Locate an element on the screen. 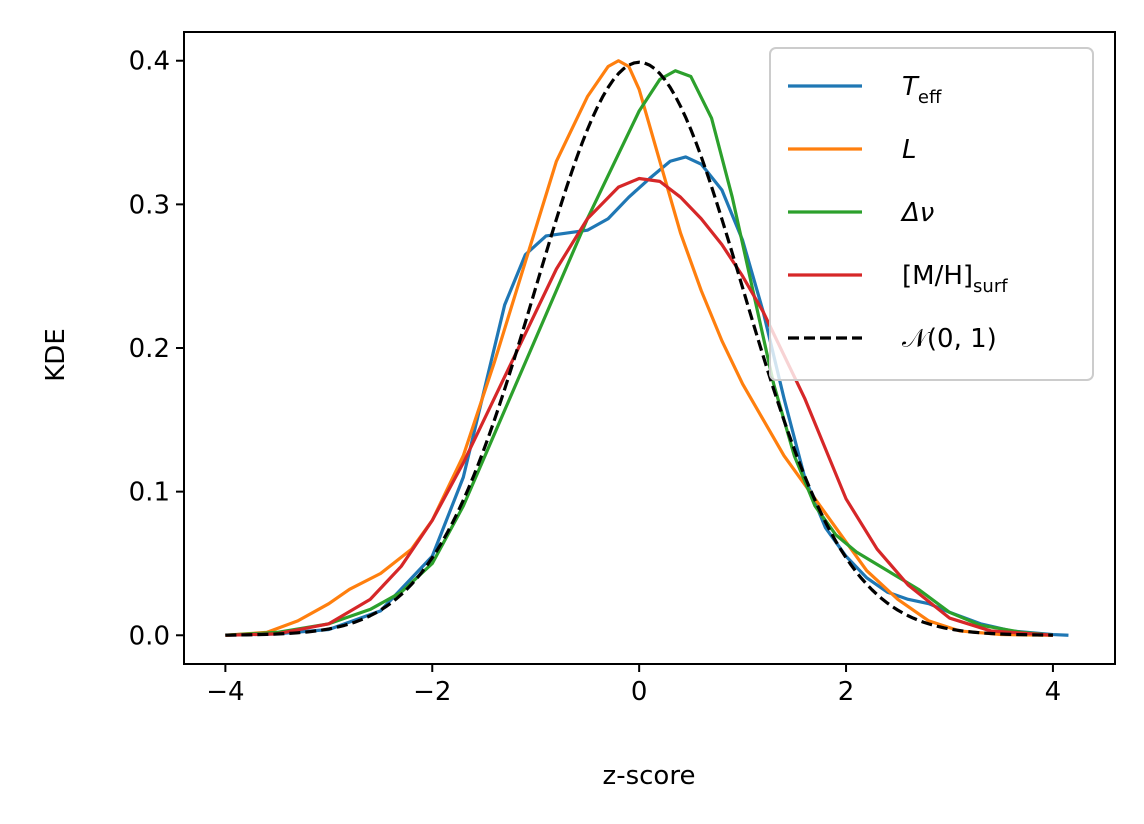  y-tick-label: 0.3 is located at coordinates (149, 205).